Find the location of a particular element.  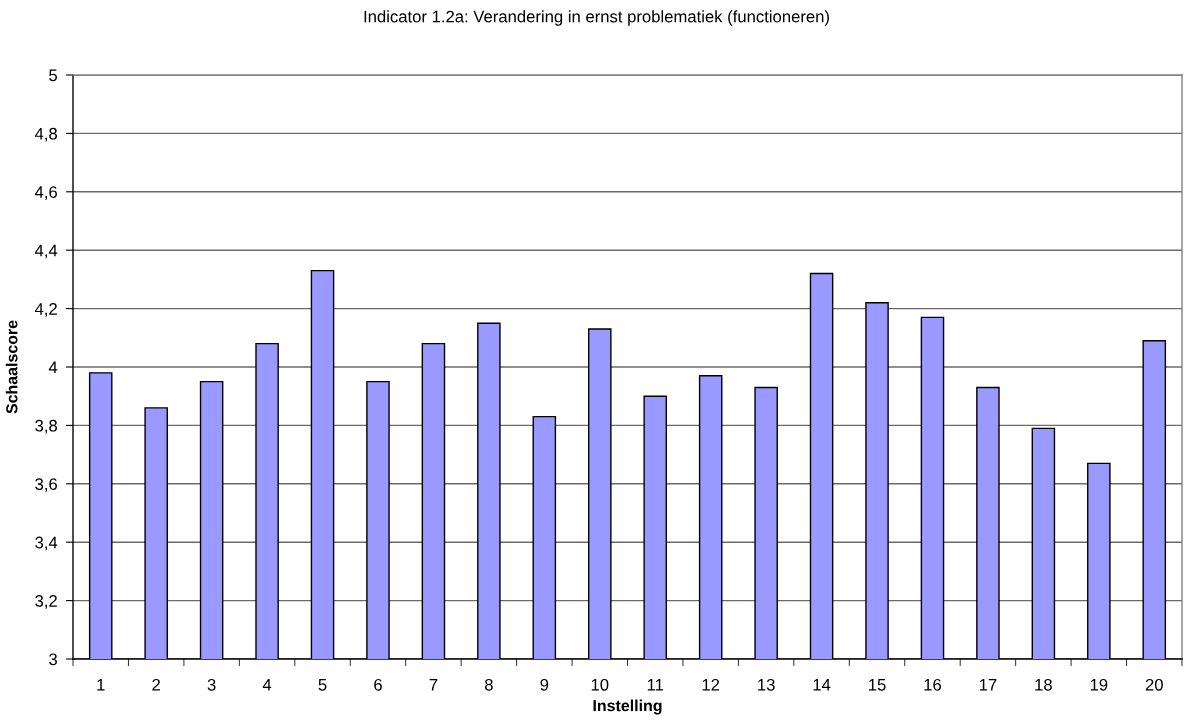

y-tick-label: 5 is located at coordinates (53, 75).